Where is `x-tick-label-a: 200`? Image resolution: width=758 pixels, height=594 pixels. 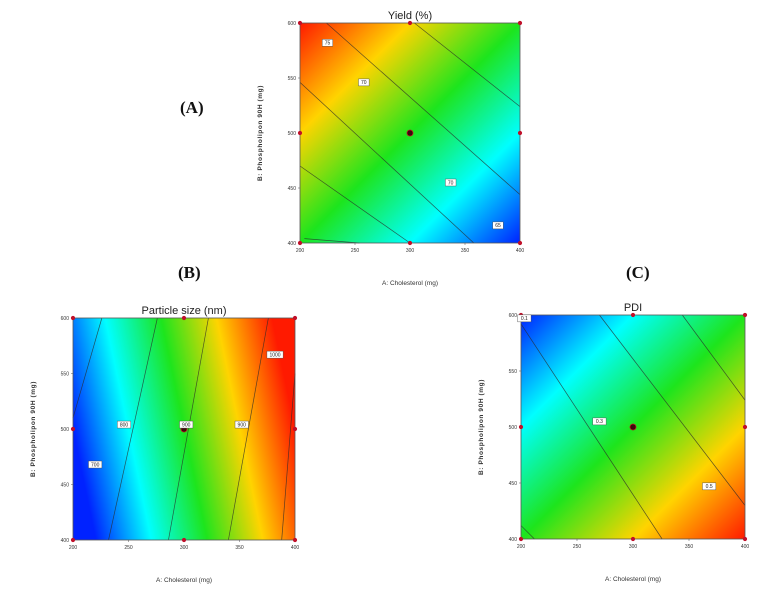 x-tick-label-a: 200 is located at coordinates (300, 251).